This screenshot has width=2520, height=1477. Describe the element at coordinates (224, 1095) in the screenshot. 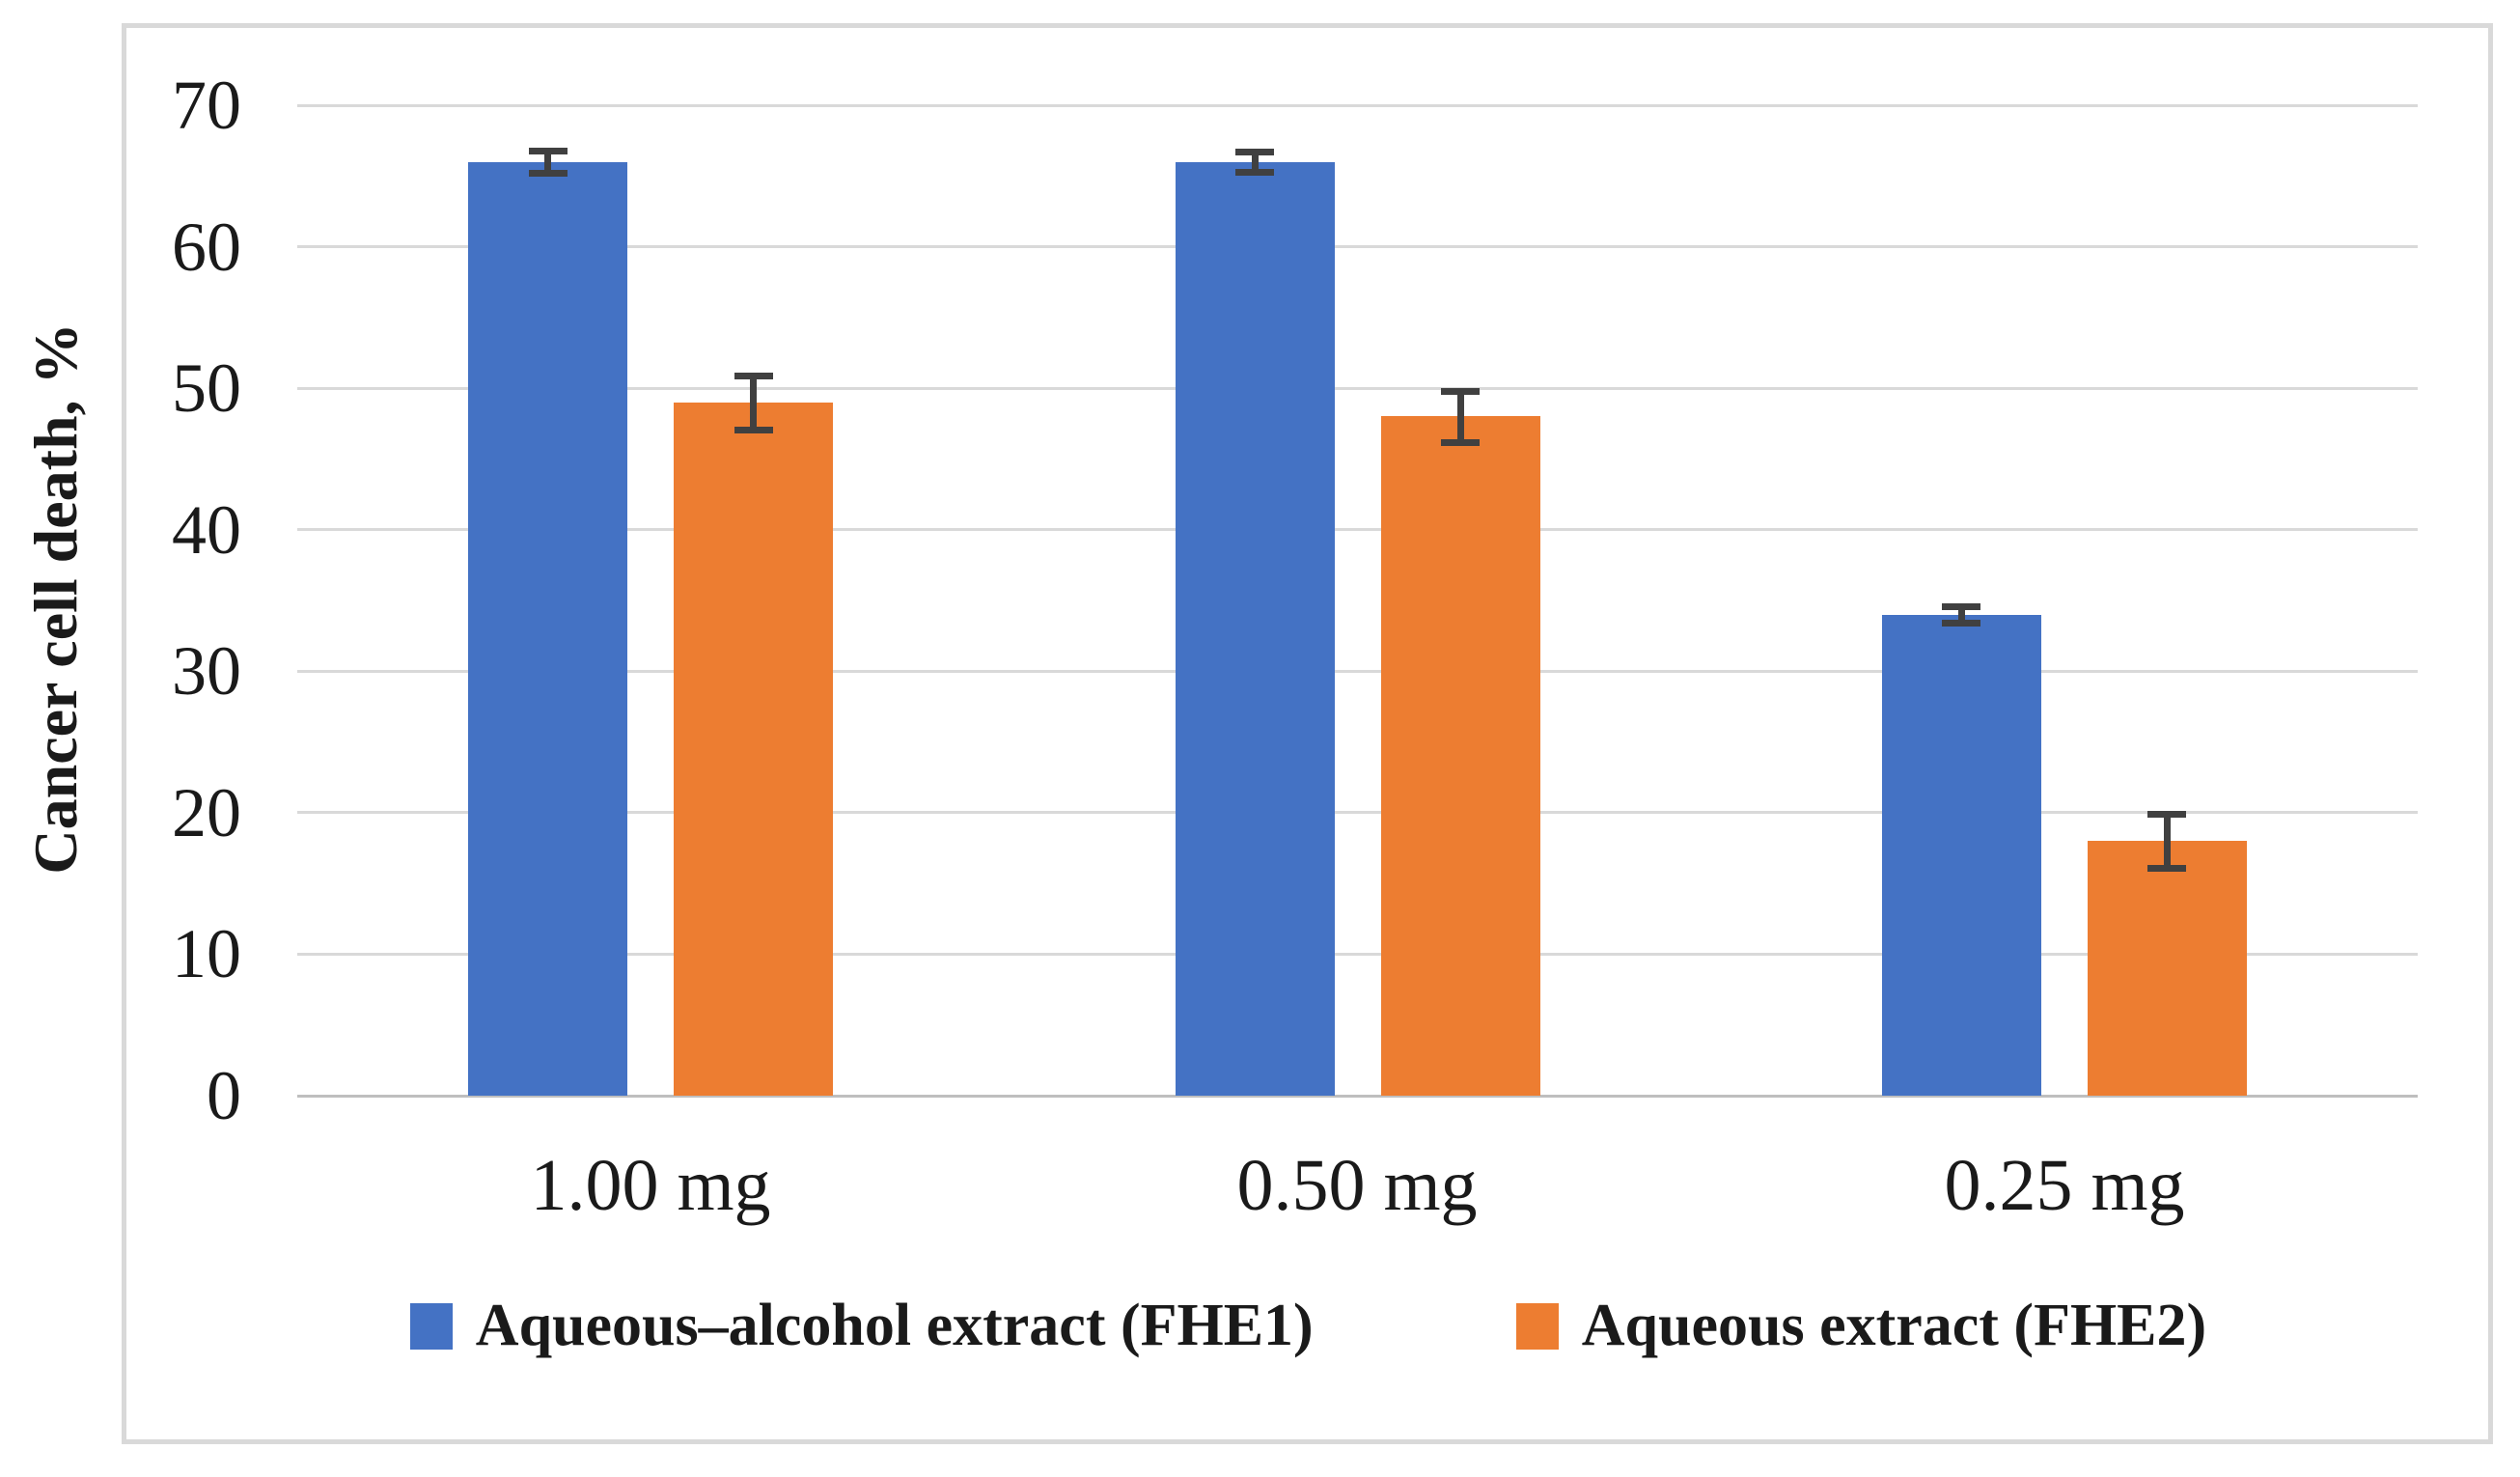

I see `y-tick-0: 0` at that location.